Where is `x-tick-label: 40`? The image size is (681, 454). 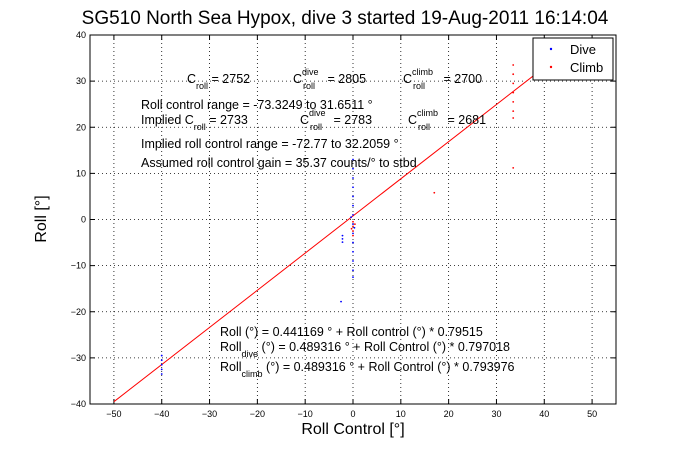 x-tick-label: 40 is located at coordinates (544, 414).